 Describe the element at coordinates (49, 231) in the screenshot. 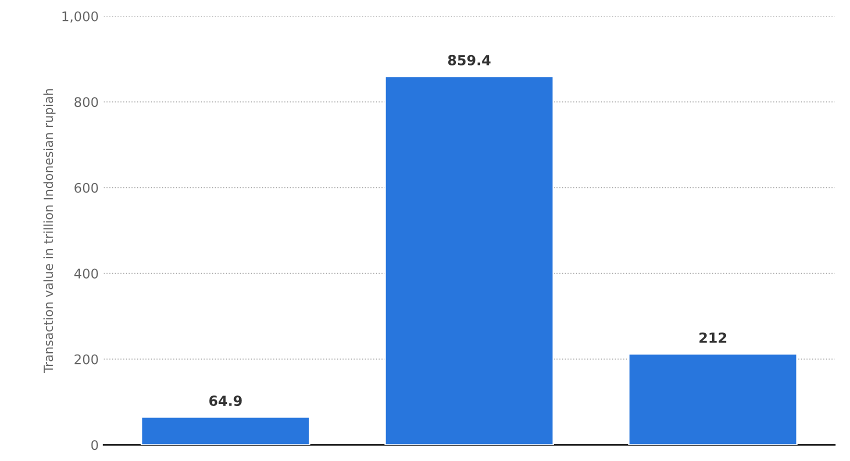

I see `y-axis-title: Transaction value in trillion Indonesian rupiah` at that location.